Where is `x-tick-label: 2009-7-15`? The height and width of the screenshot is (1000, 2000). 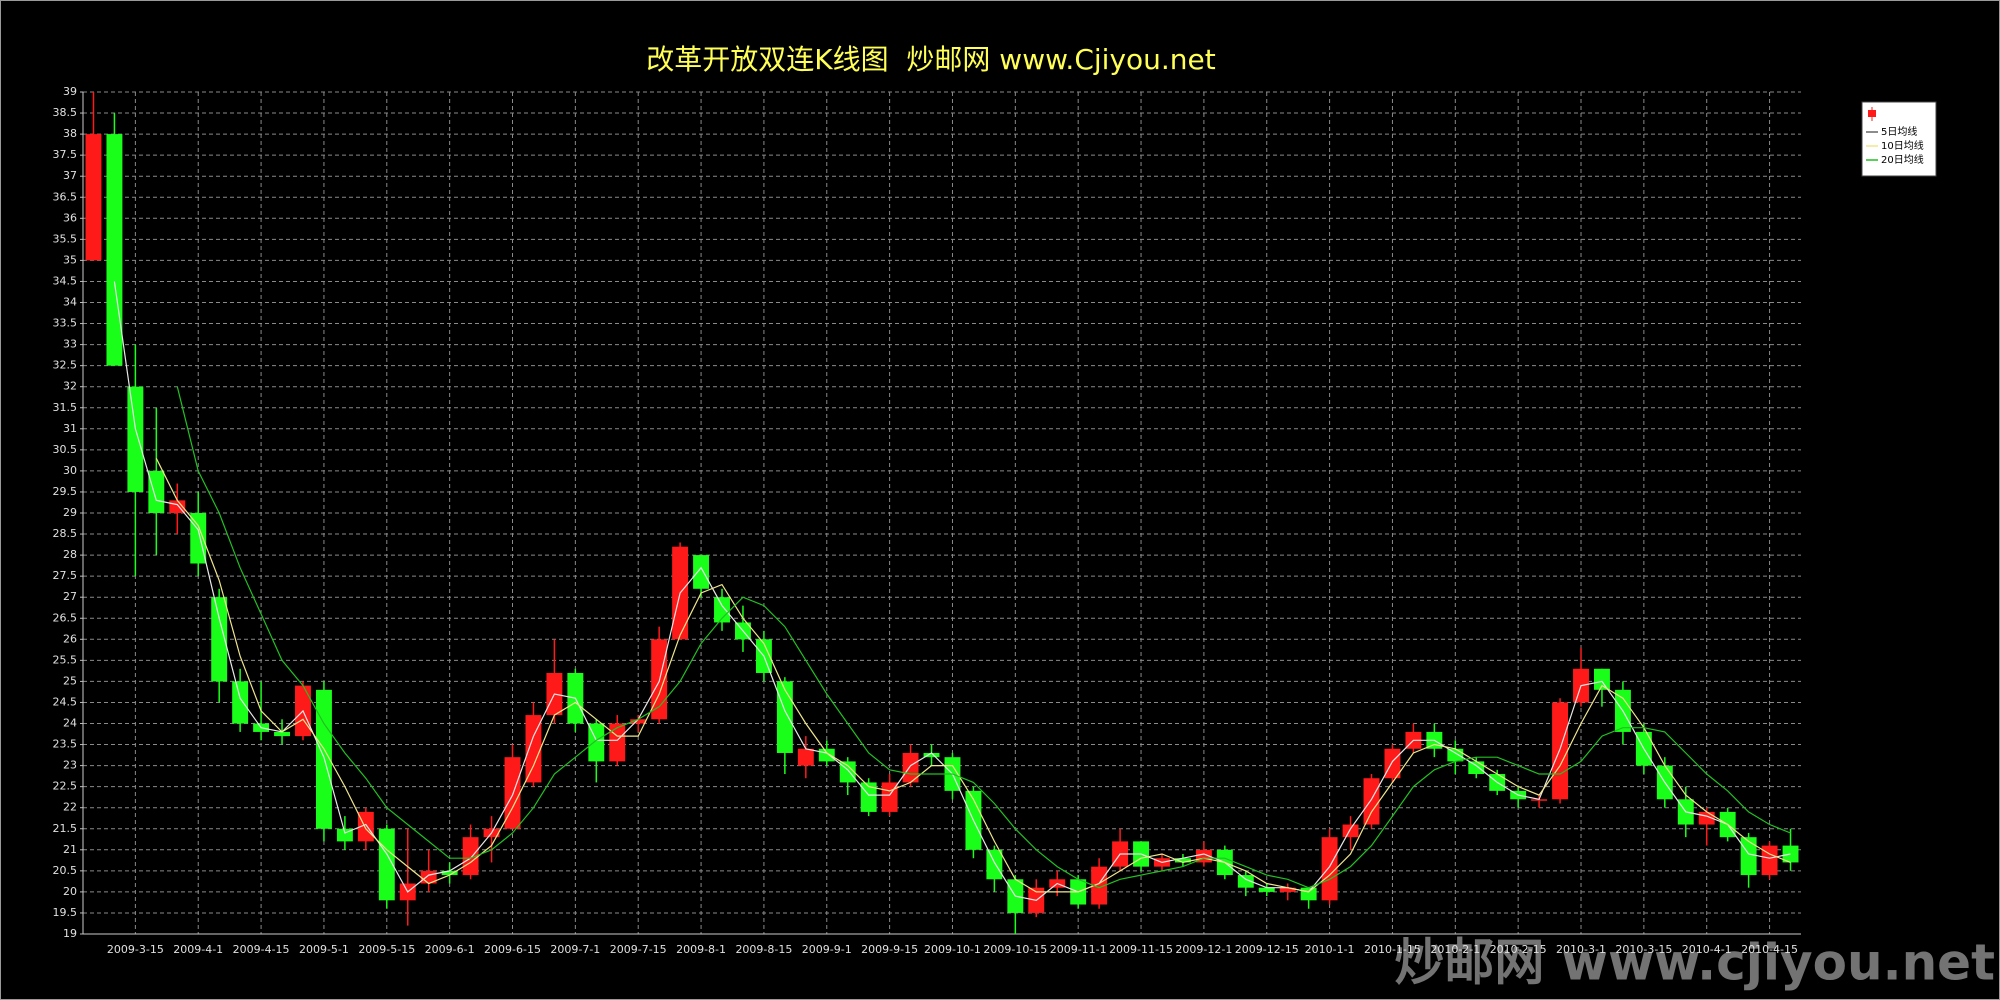
x-tick-label: 2009-7-15 is located at coordinates (638, 949).